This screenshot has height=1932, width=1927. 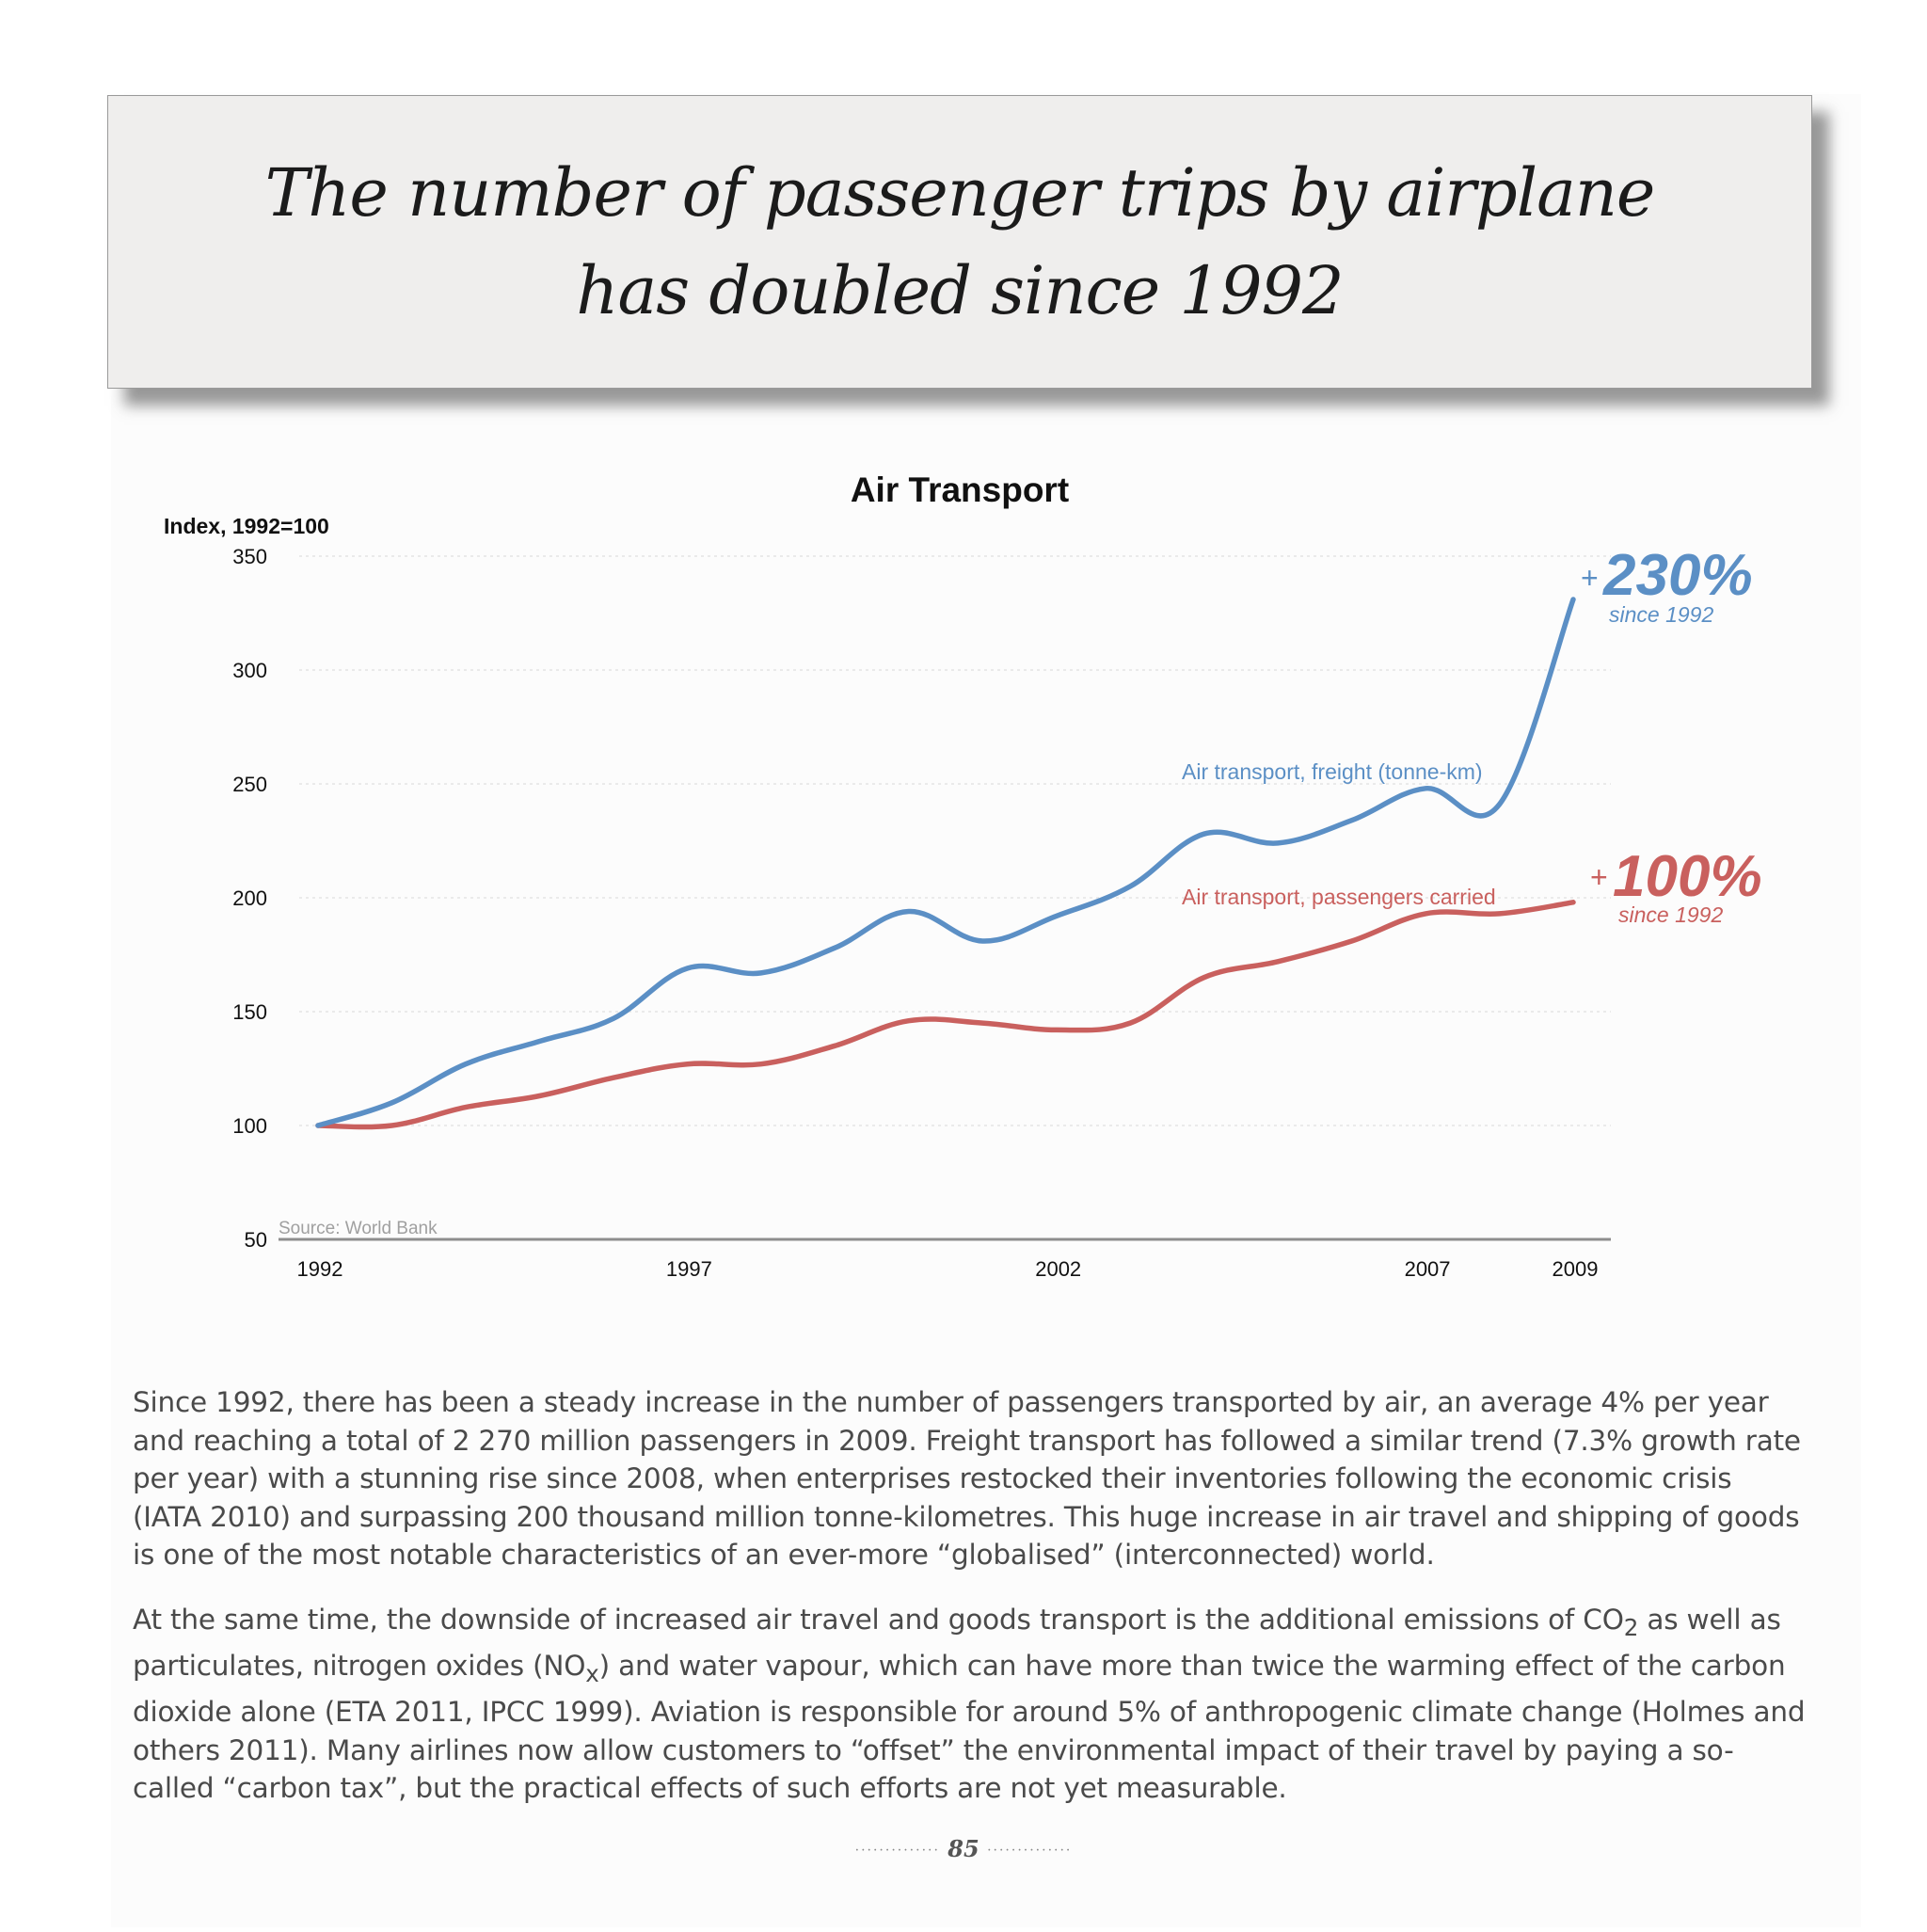 I want to click on nox-subscript: x, so click(x=591, y=1673).